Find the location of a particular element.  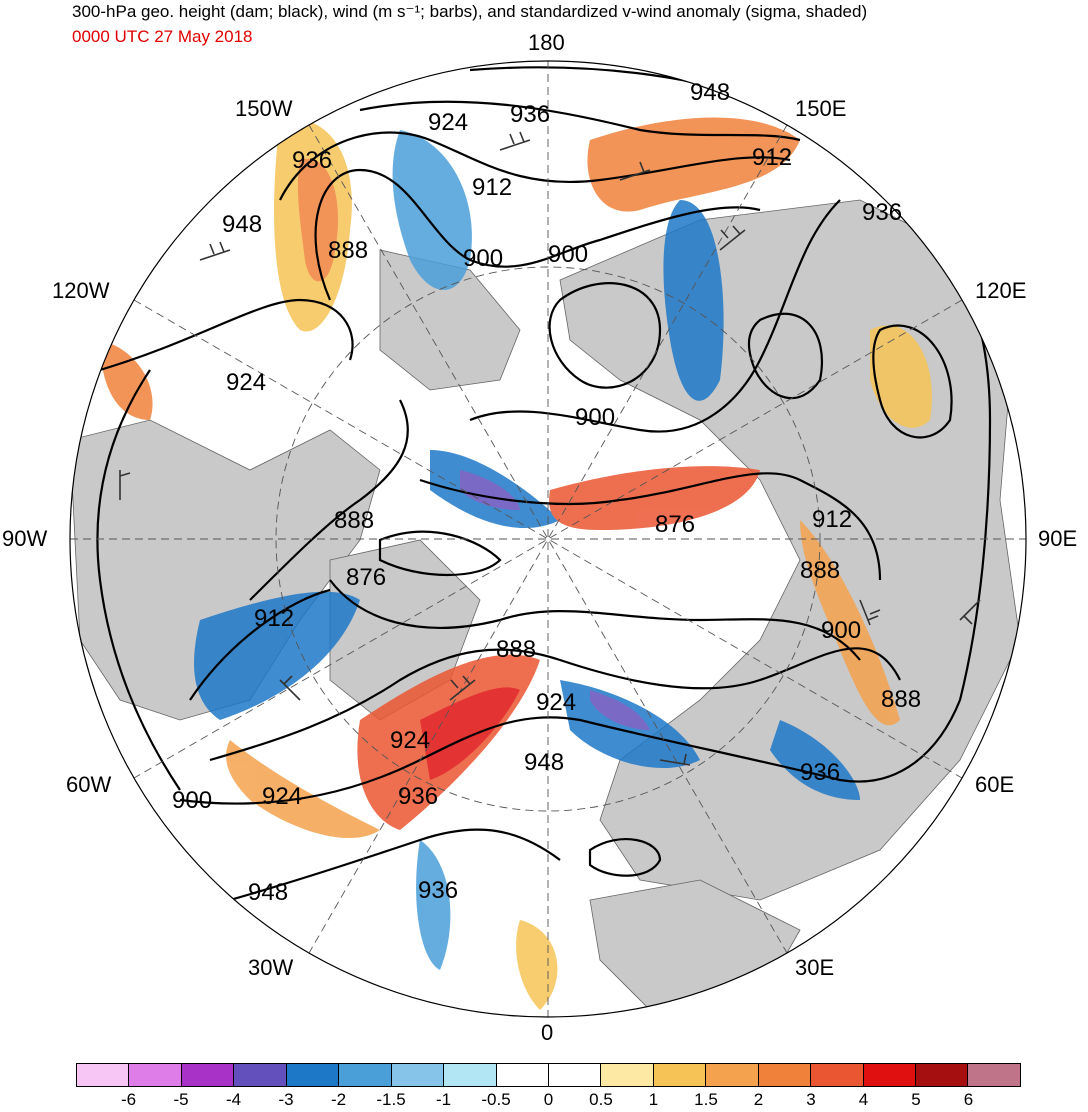

lon-label-120w: 120W is located at coordinates (81, 290).